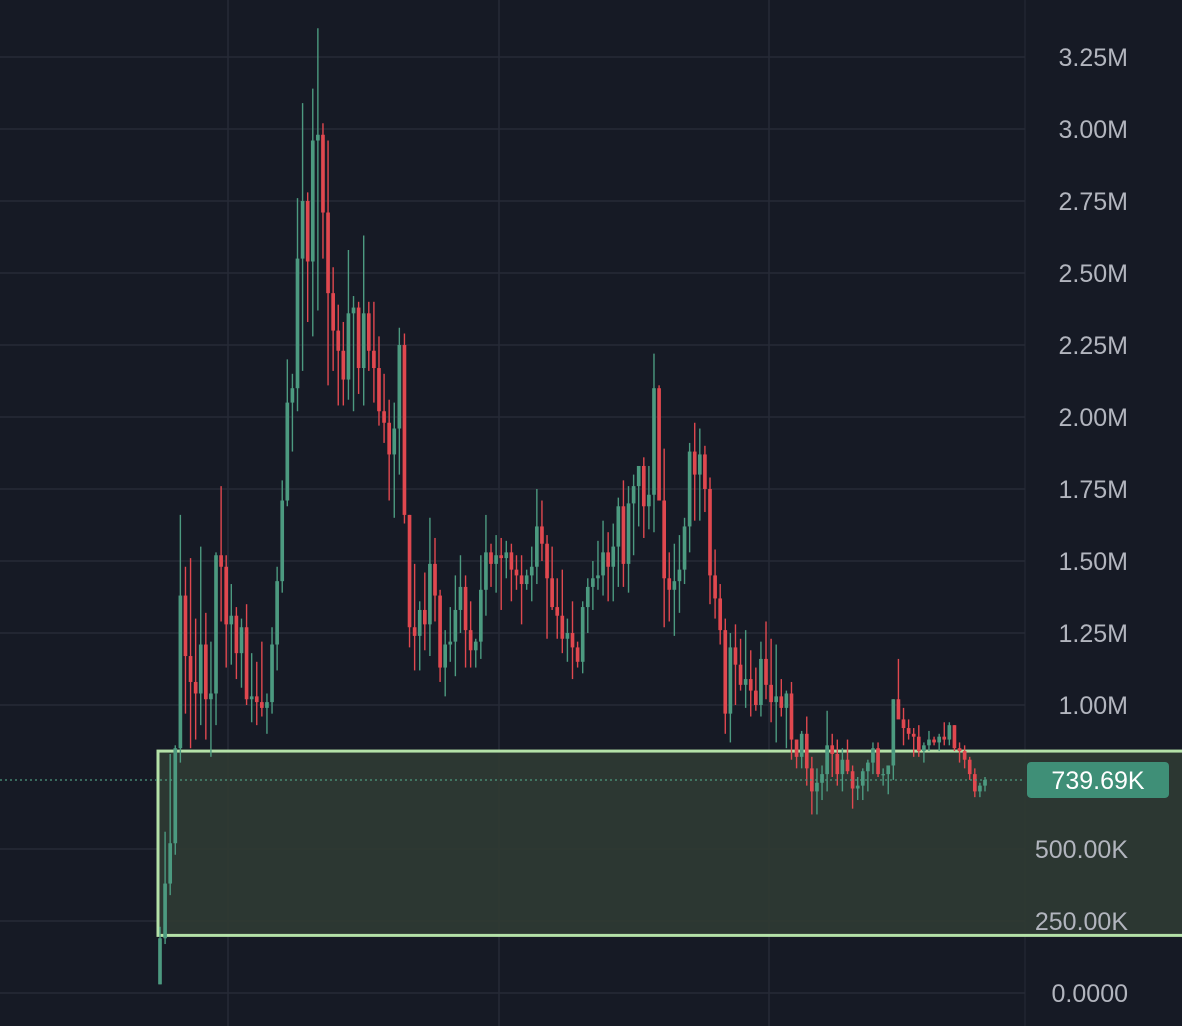 The image size is (1182, 1026). What do you see at coordinates (1093, 346) in the screenshot?
I see `y-tick-label: 2.25M` at bounding box center [1093, 346].